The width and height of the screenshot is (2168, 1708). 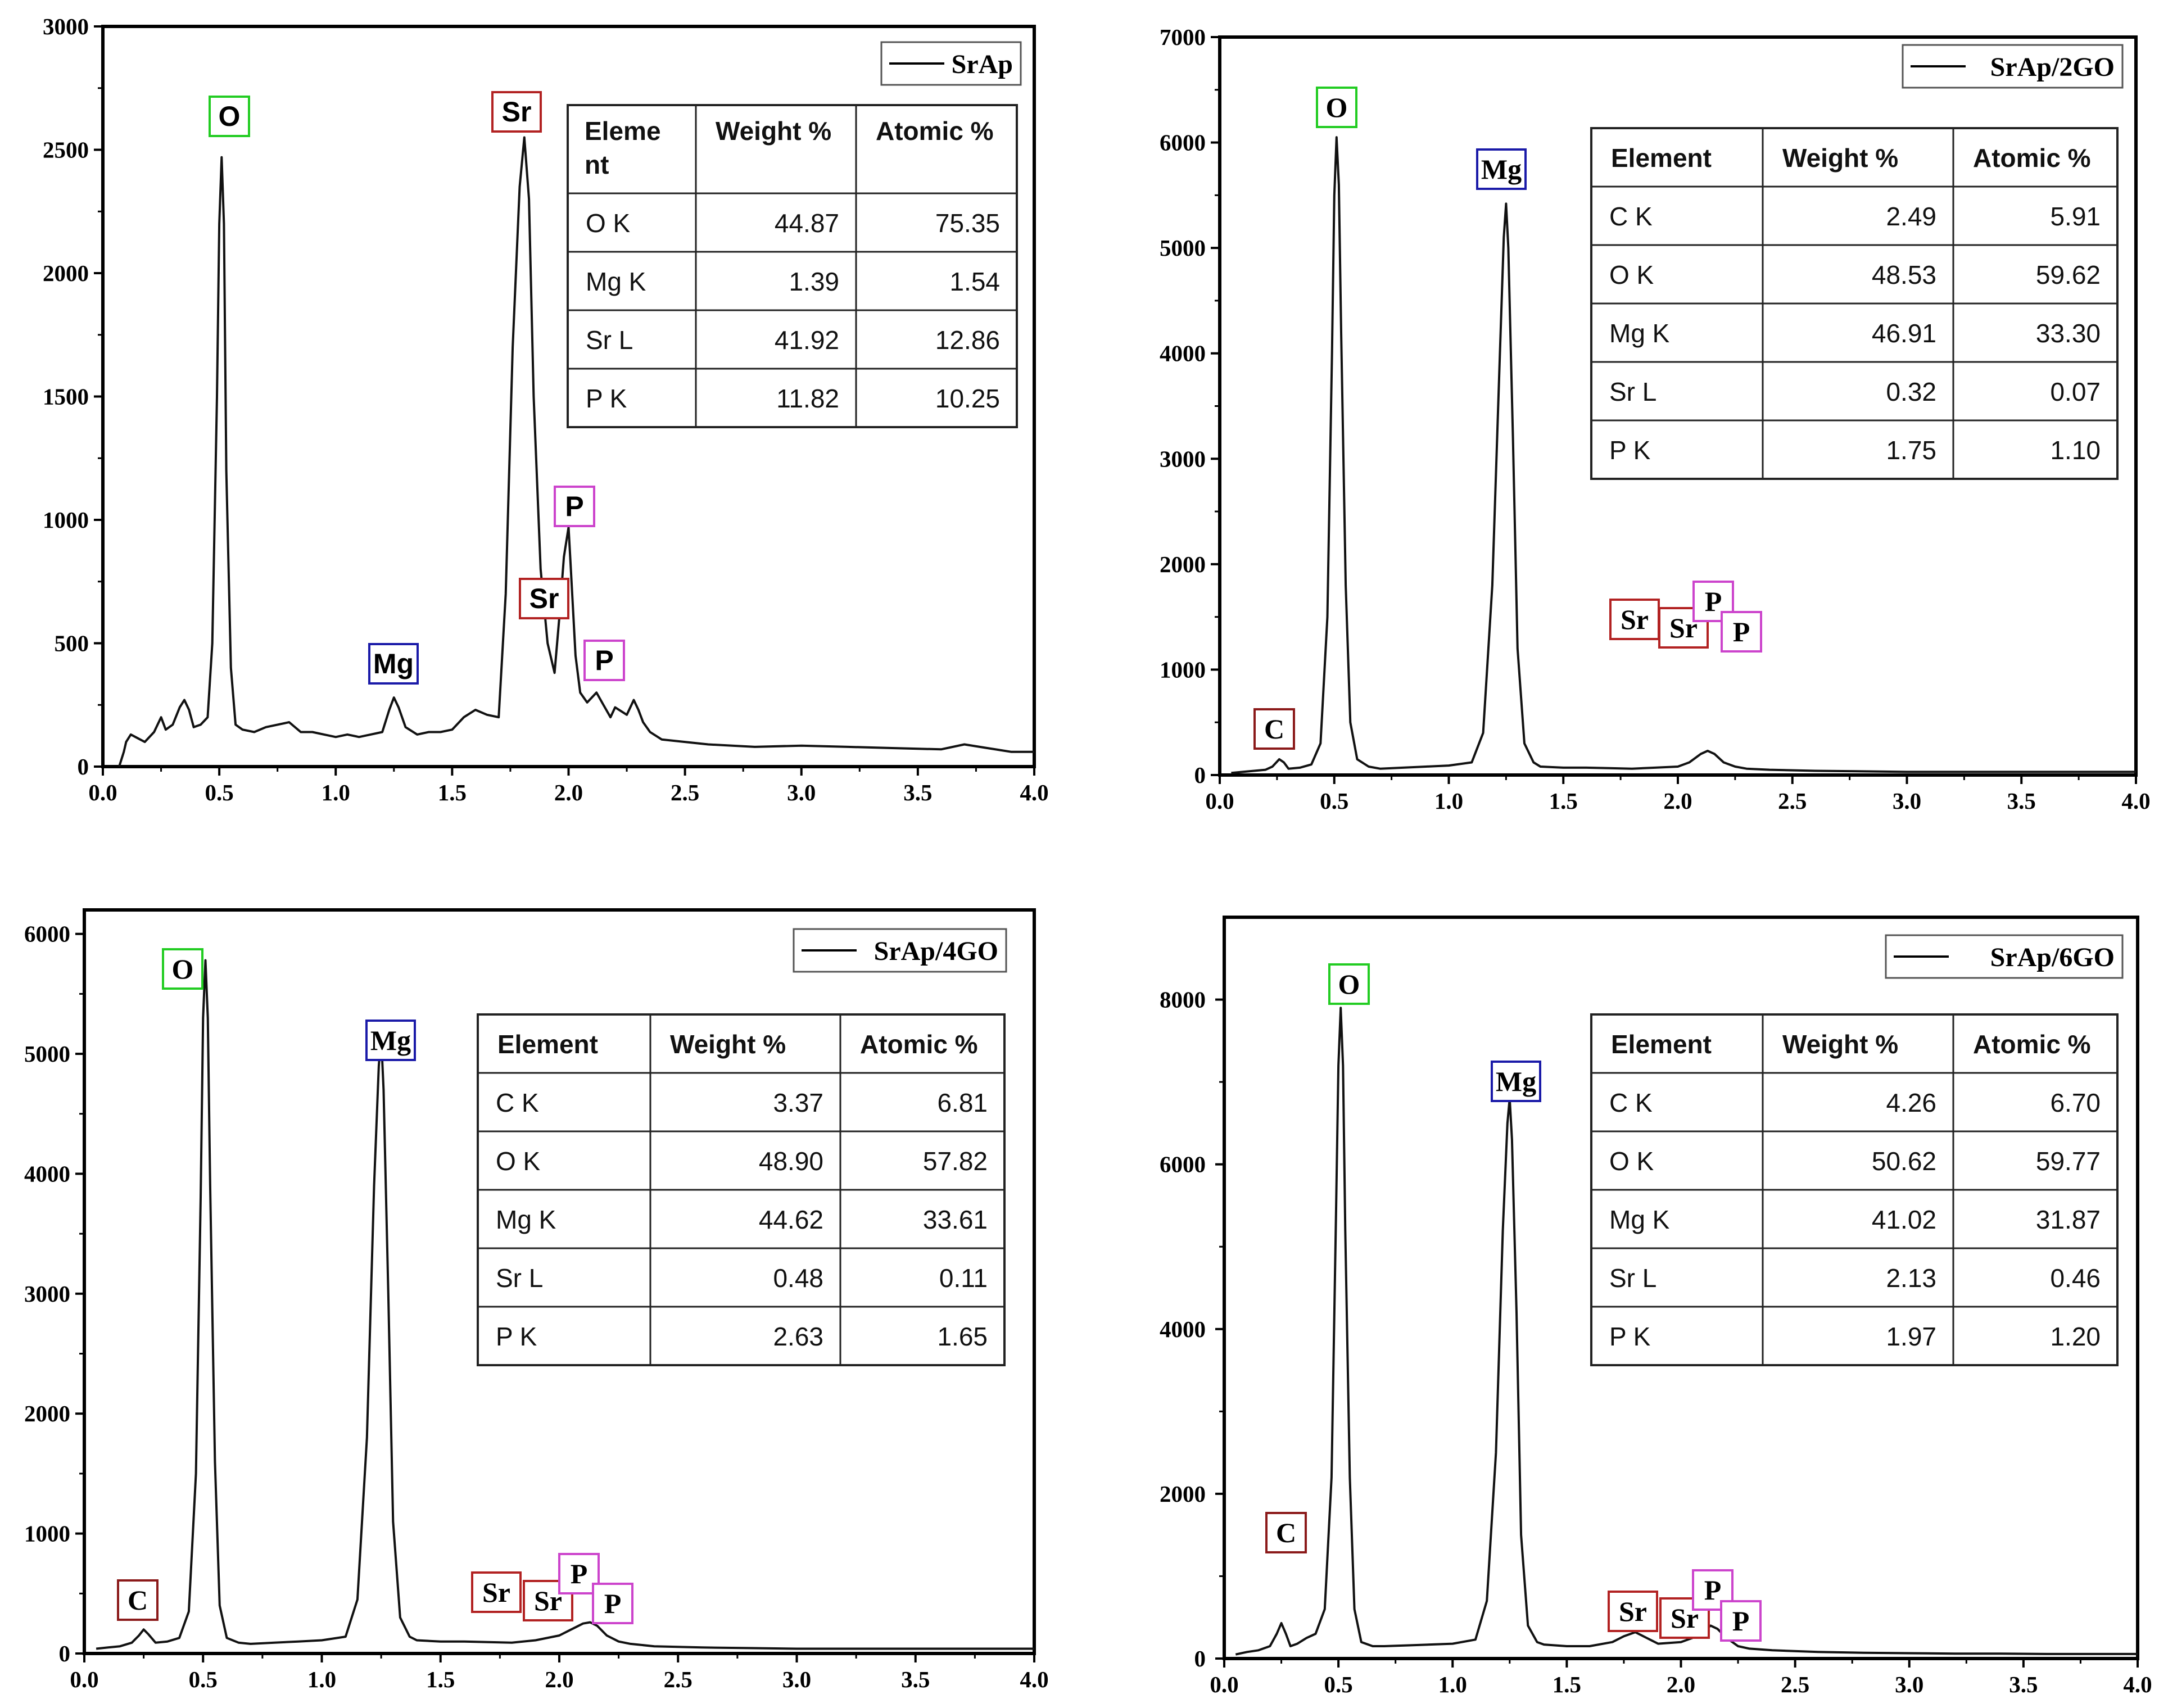 What do you see at coordinates (66, 150) in the screenshot?
I see `y-tick-label: 2500` at bounding box center [66, 150].